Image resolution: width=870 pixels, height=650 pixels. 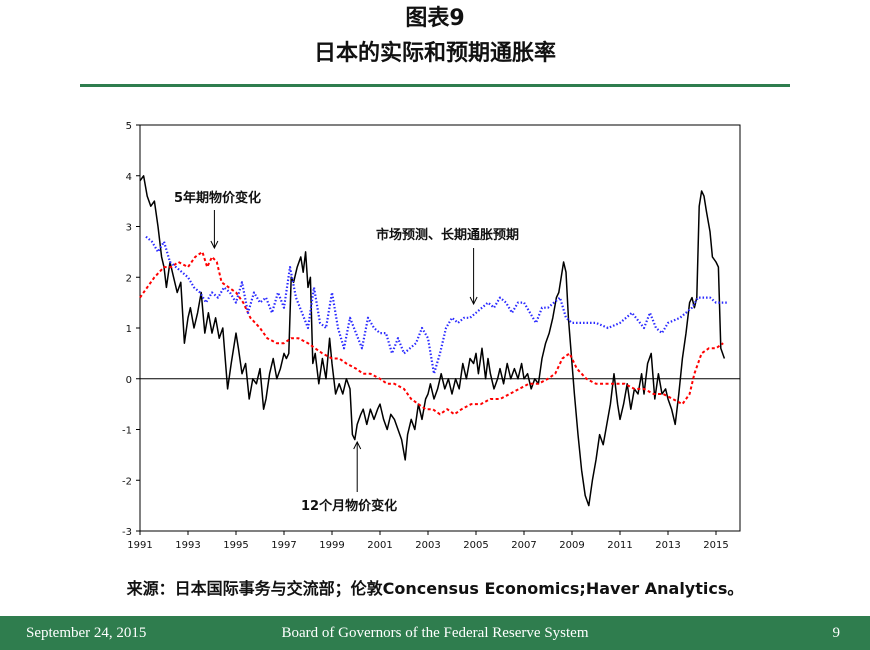 What do you see at coordinates (129, 228) in the screenshot?
I see `y-tick-label: 3` at bounding box center [129, 228].